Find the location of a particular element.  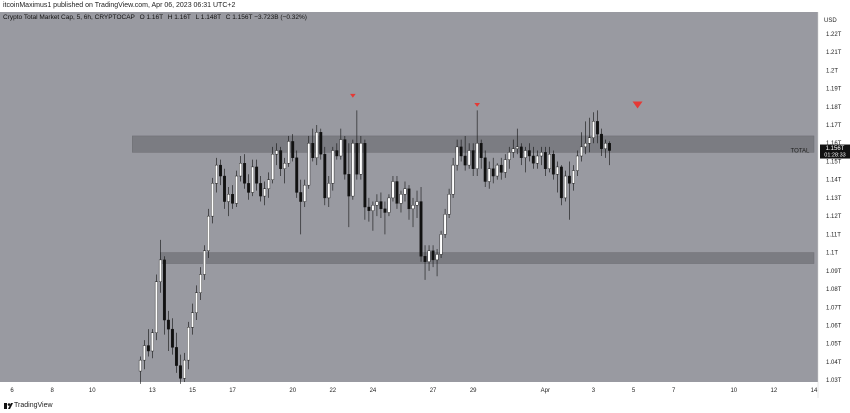

y-tick-label: 1.05T is located at coordinates (834, 345).